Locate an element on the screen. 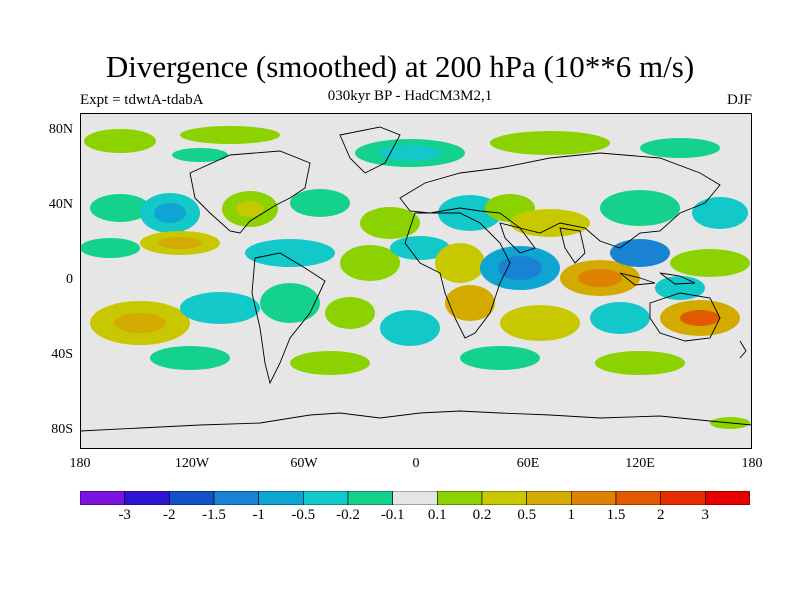 The height and width of the screenshot is (600, 800). colorbar-label: -0.1 is located at coordinates (392, 515).